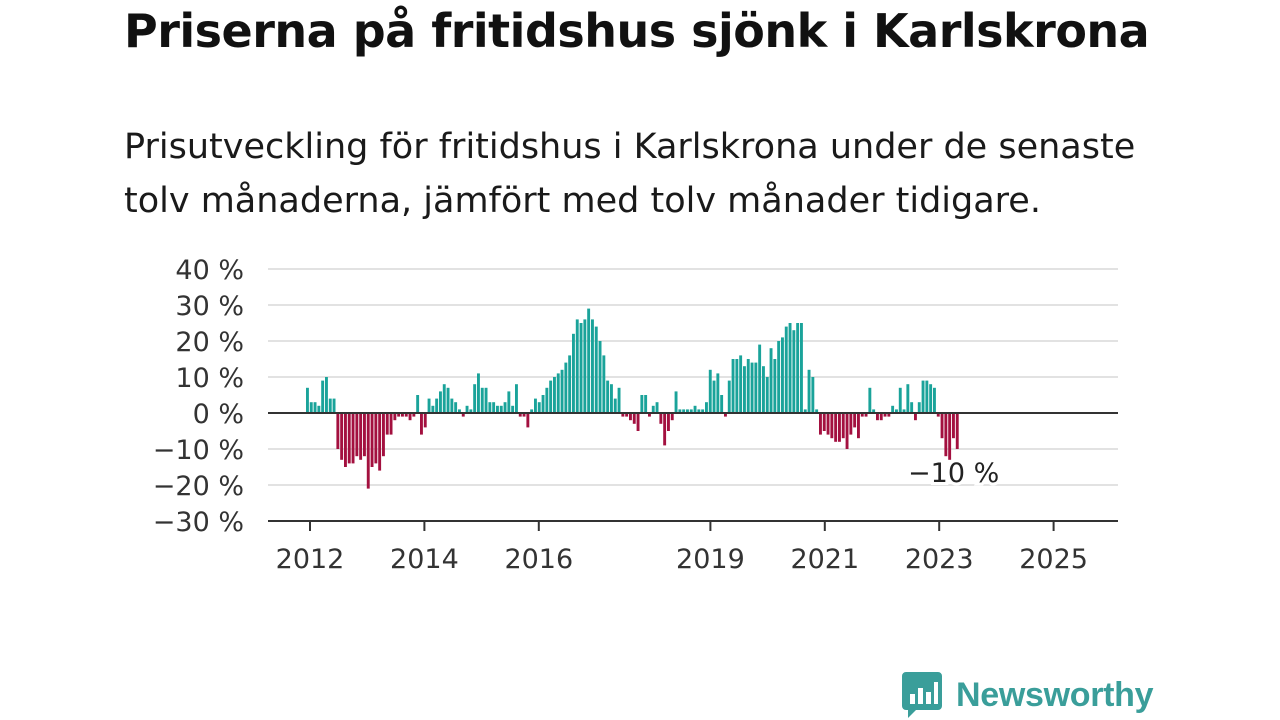 The height and width of the screenshot is (720, 1280). I want to click on last-value-label: −10 %, so click(953, 473).